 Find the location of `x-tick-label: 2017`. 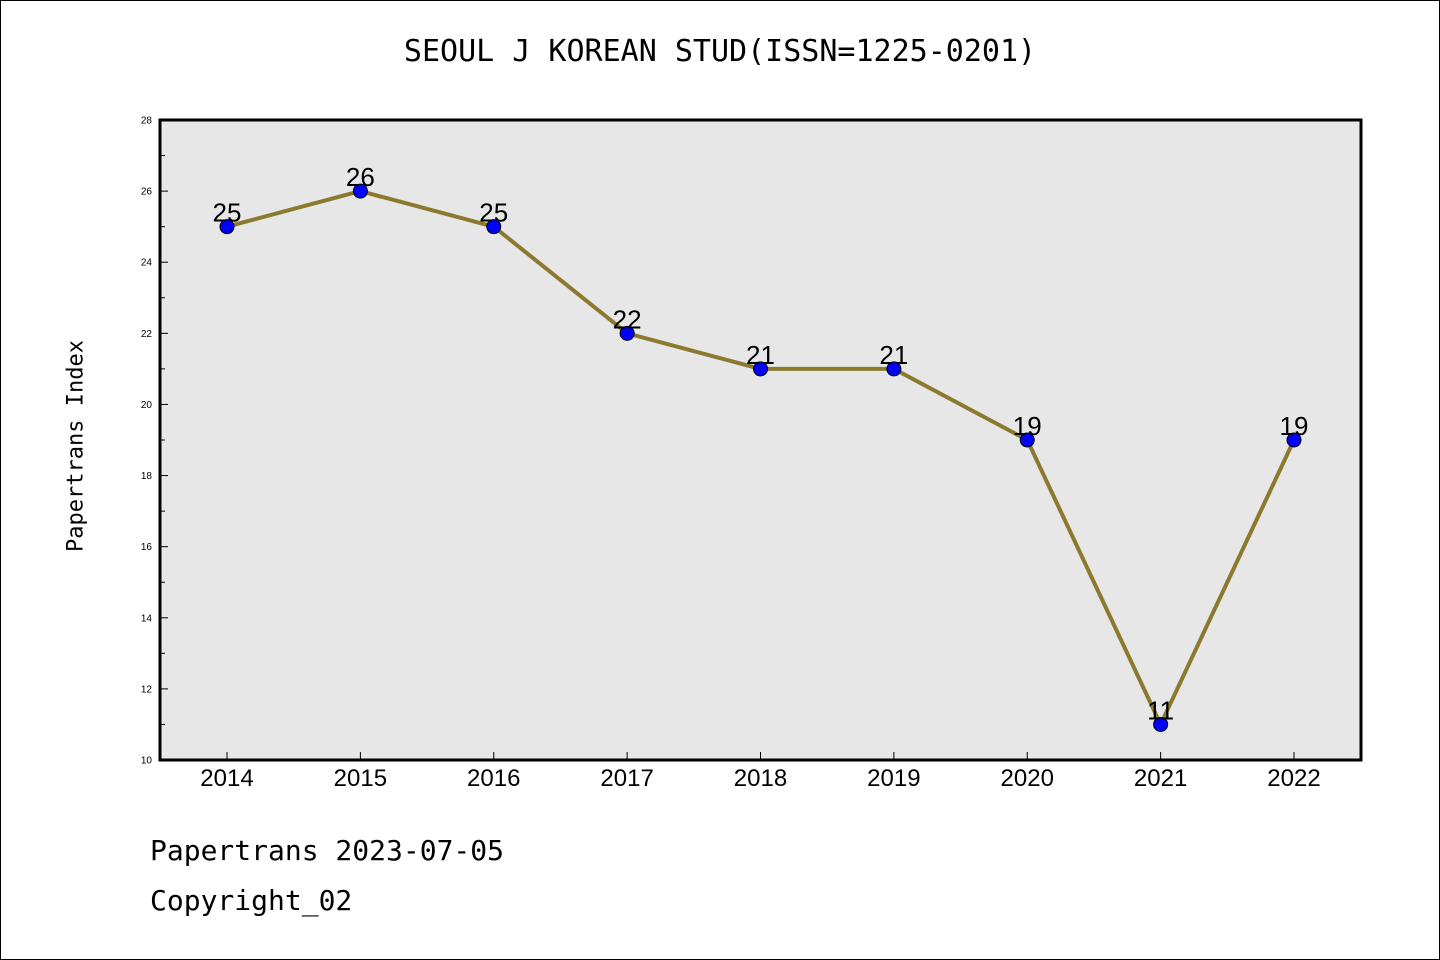

x-tick-label: 2017 is located at coordinates (626, 778).